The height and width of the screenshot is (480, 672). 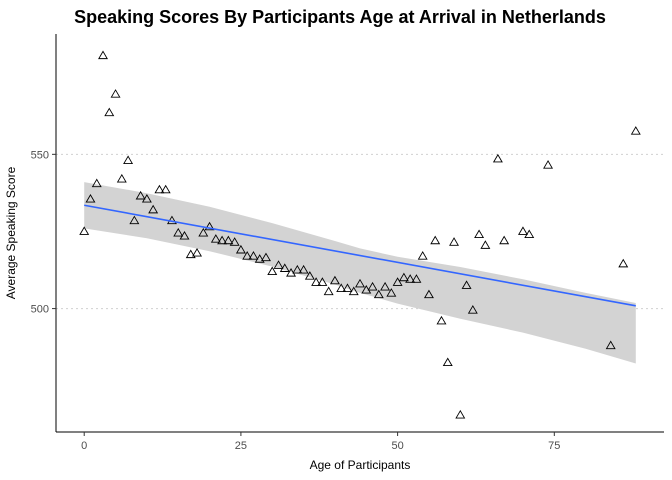 What do you see at coordinates (320, 442) in the screenshot?
I see `x-axis-ticks: 0 25 50 75` at bounding box center [320, 442].